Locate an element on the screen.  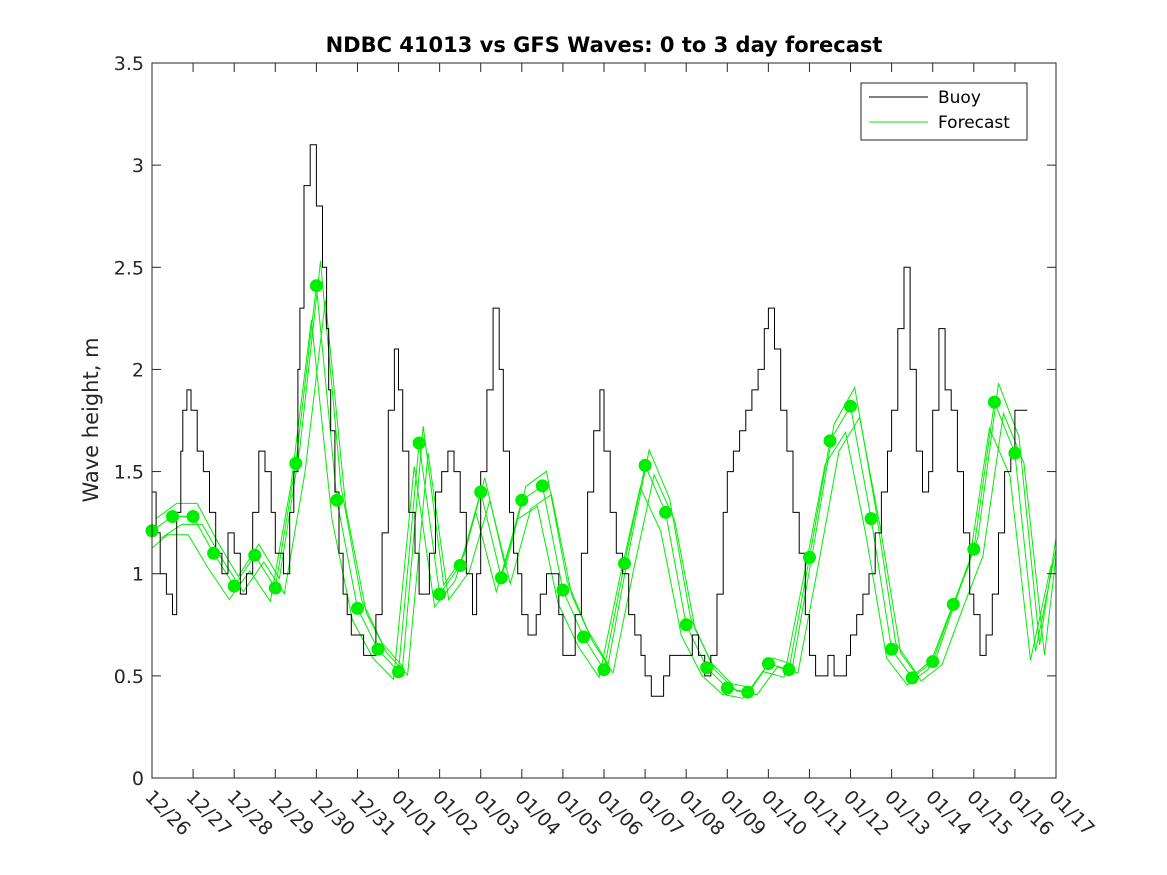
y-tick-label: 2.5 is located at coordinates (129, 268).